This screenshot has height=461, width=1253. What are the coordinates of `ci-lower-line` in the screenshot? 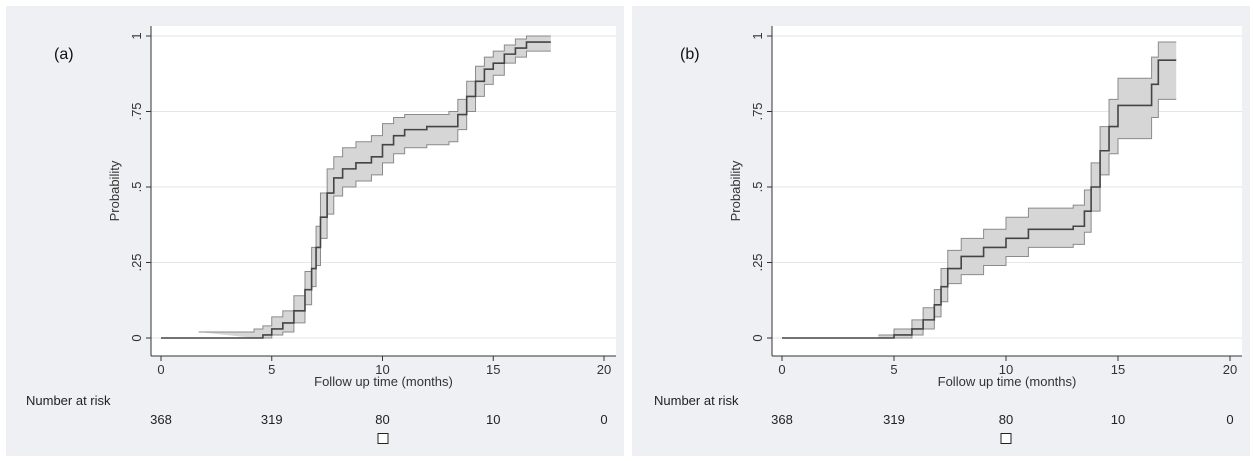 It's located at (1027, 218).